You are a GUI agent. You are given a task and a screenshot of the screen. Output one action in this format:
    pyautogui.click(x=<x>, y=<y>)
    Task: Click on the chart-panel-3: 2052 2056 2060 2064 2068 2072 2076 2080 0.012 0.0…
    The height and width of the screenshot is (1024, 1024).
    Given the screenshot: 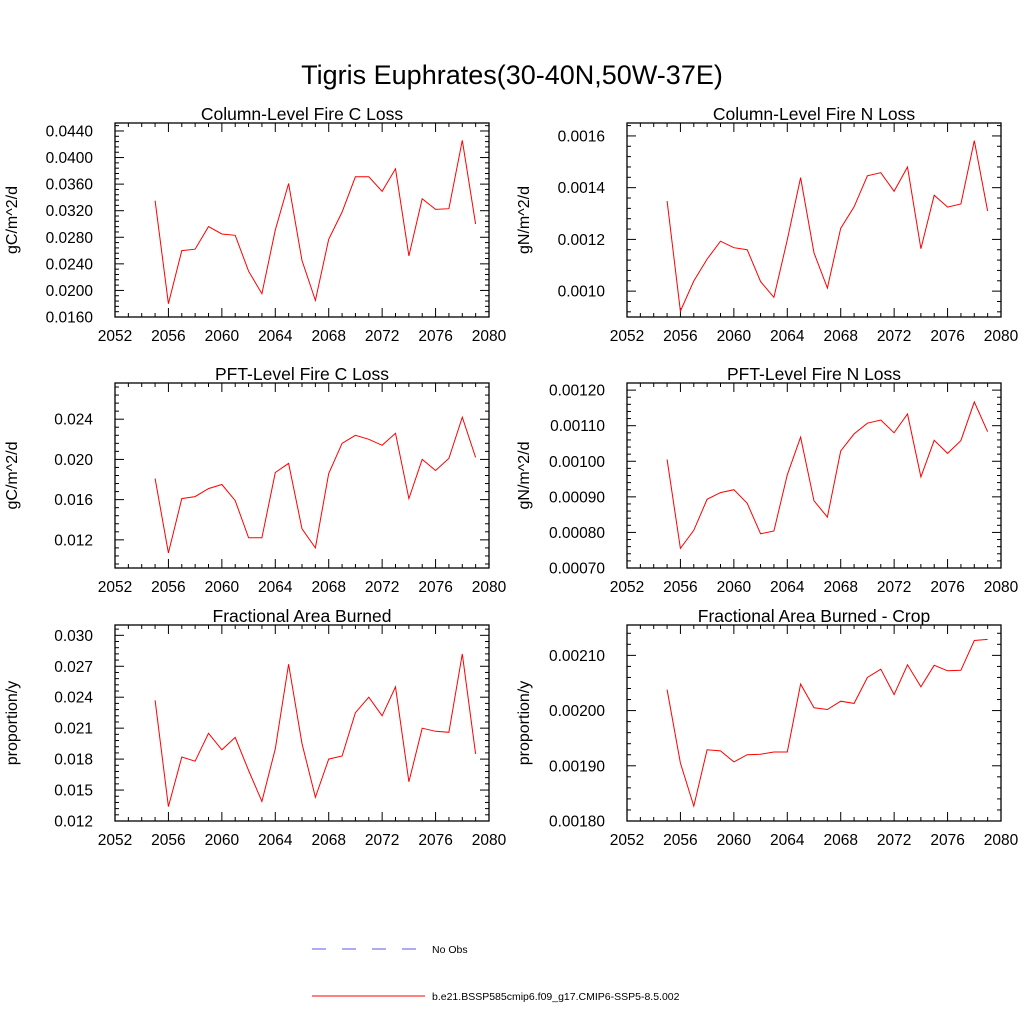 What is the action you would take?
    pyautogui.click(x=255, y=480)
    